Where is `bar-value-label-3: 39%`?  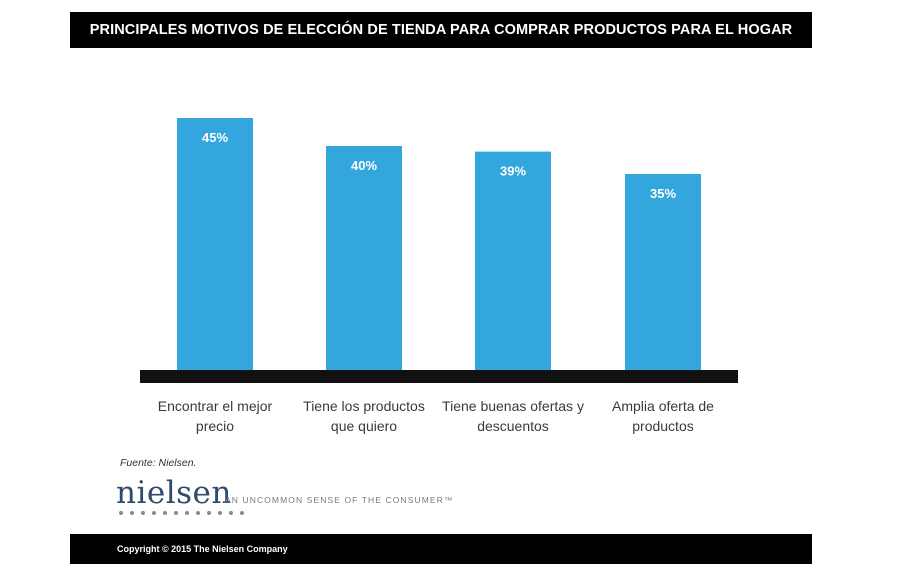 bar-value-label-3: 39% is located at coordinates (513, 171).